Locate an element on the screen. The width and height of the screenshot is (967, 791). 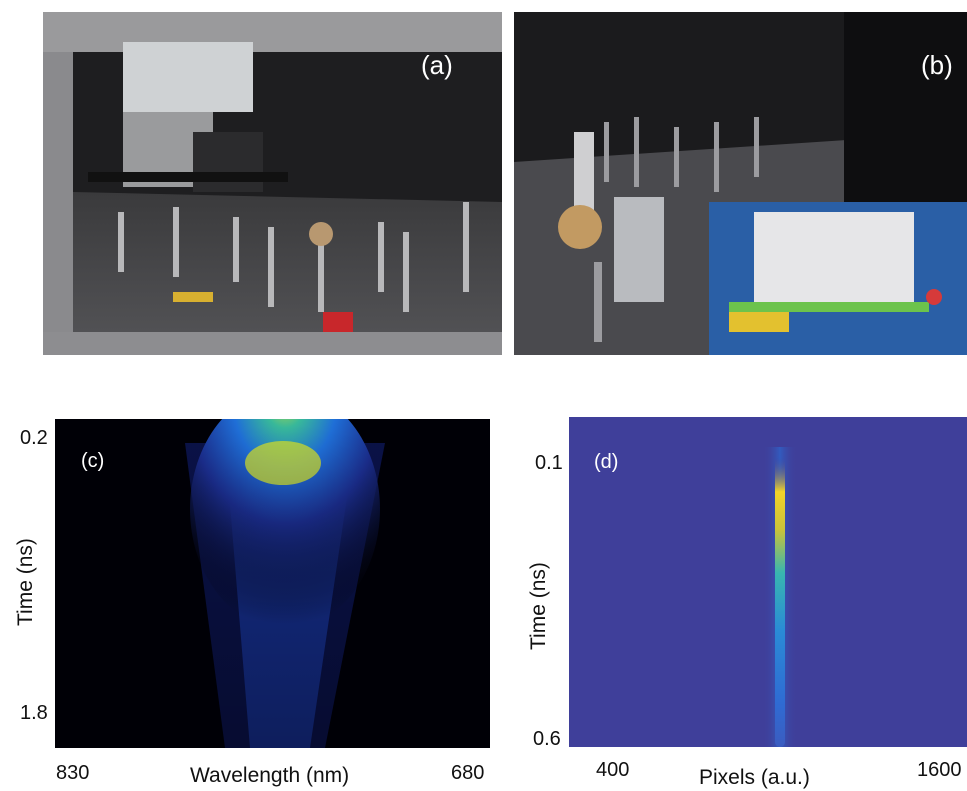
c-y-axis-label: Time (ns) is located at coordinates (25, 582).